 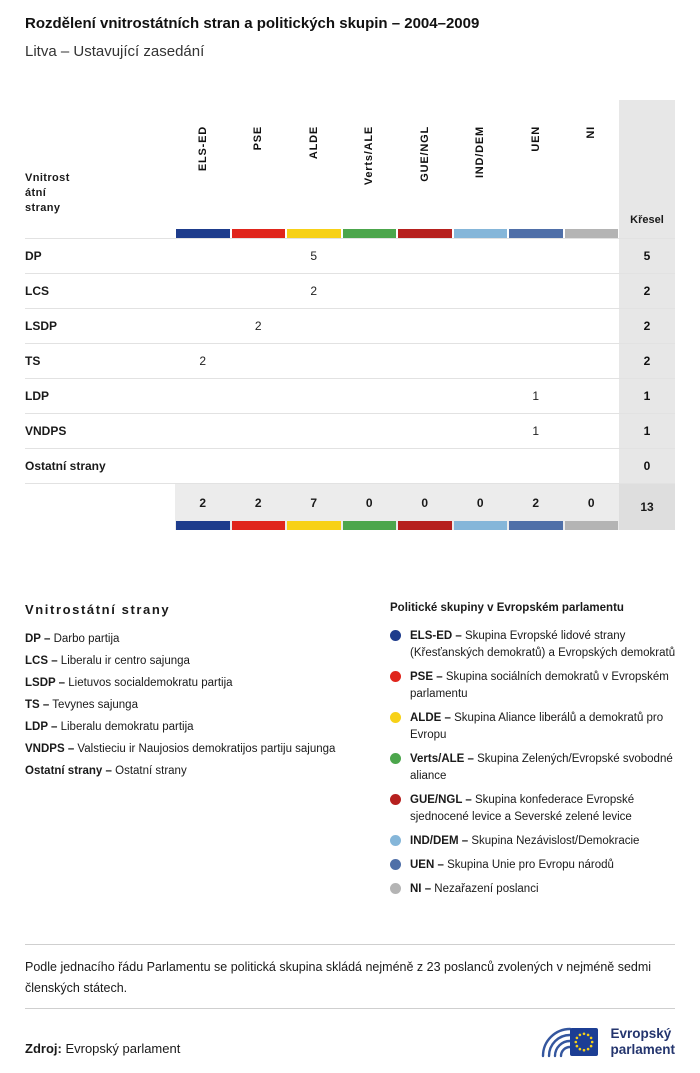 I want to click on value-cell: 2, so click(x=258, y=326).